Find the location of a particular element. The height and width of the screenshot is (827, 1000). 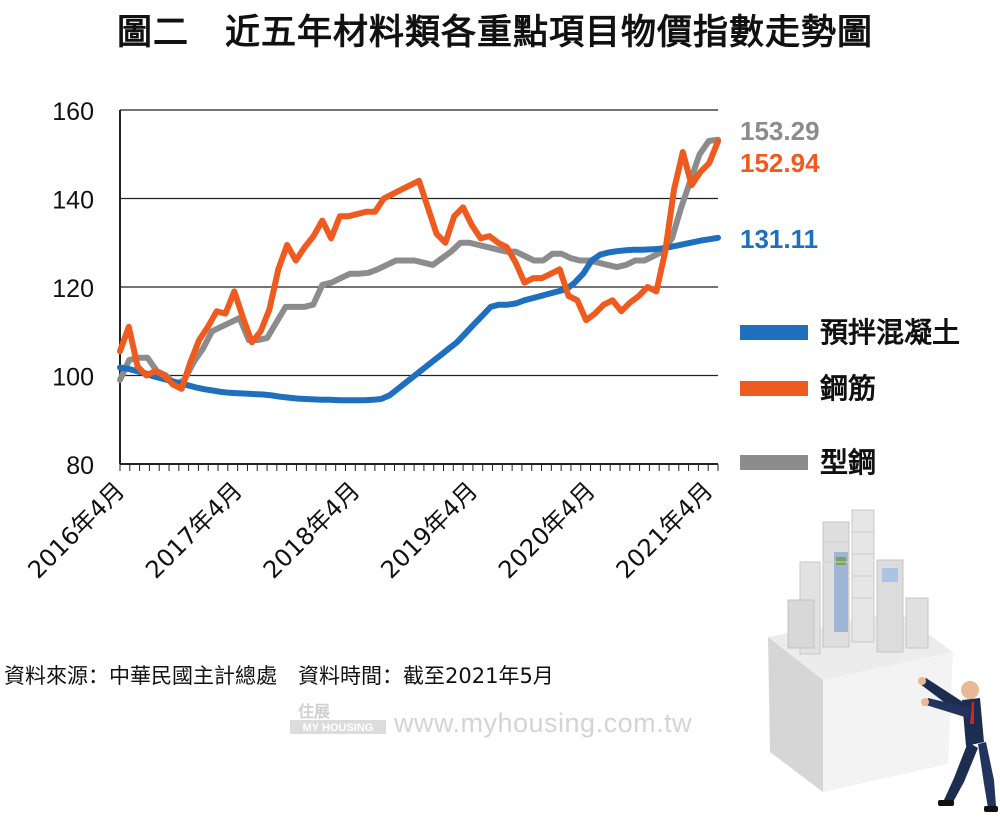

y-tick-label: 100 is located at coordinates (73, 378).